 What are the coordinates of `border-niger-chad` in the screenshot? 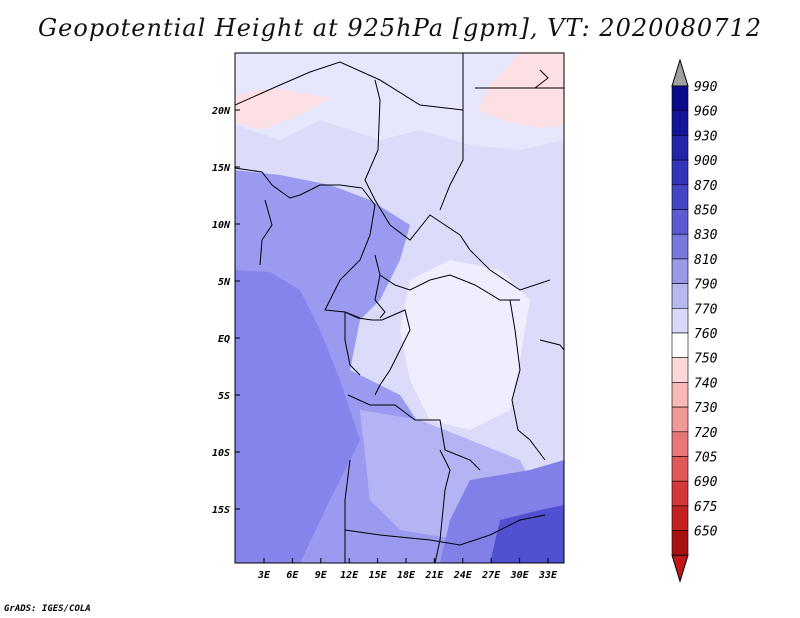 It's located at (377, 152).